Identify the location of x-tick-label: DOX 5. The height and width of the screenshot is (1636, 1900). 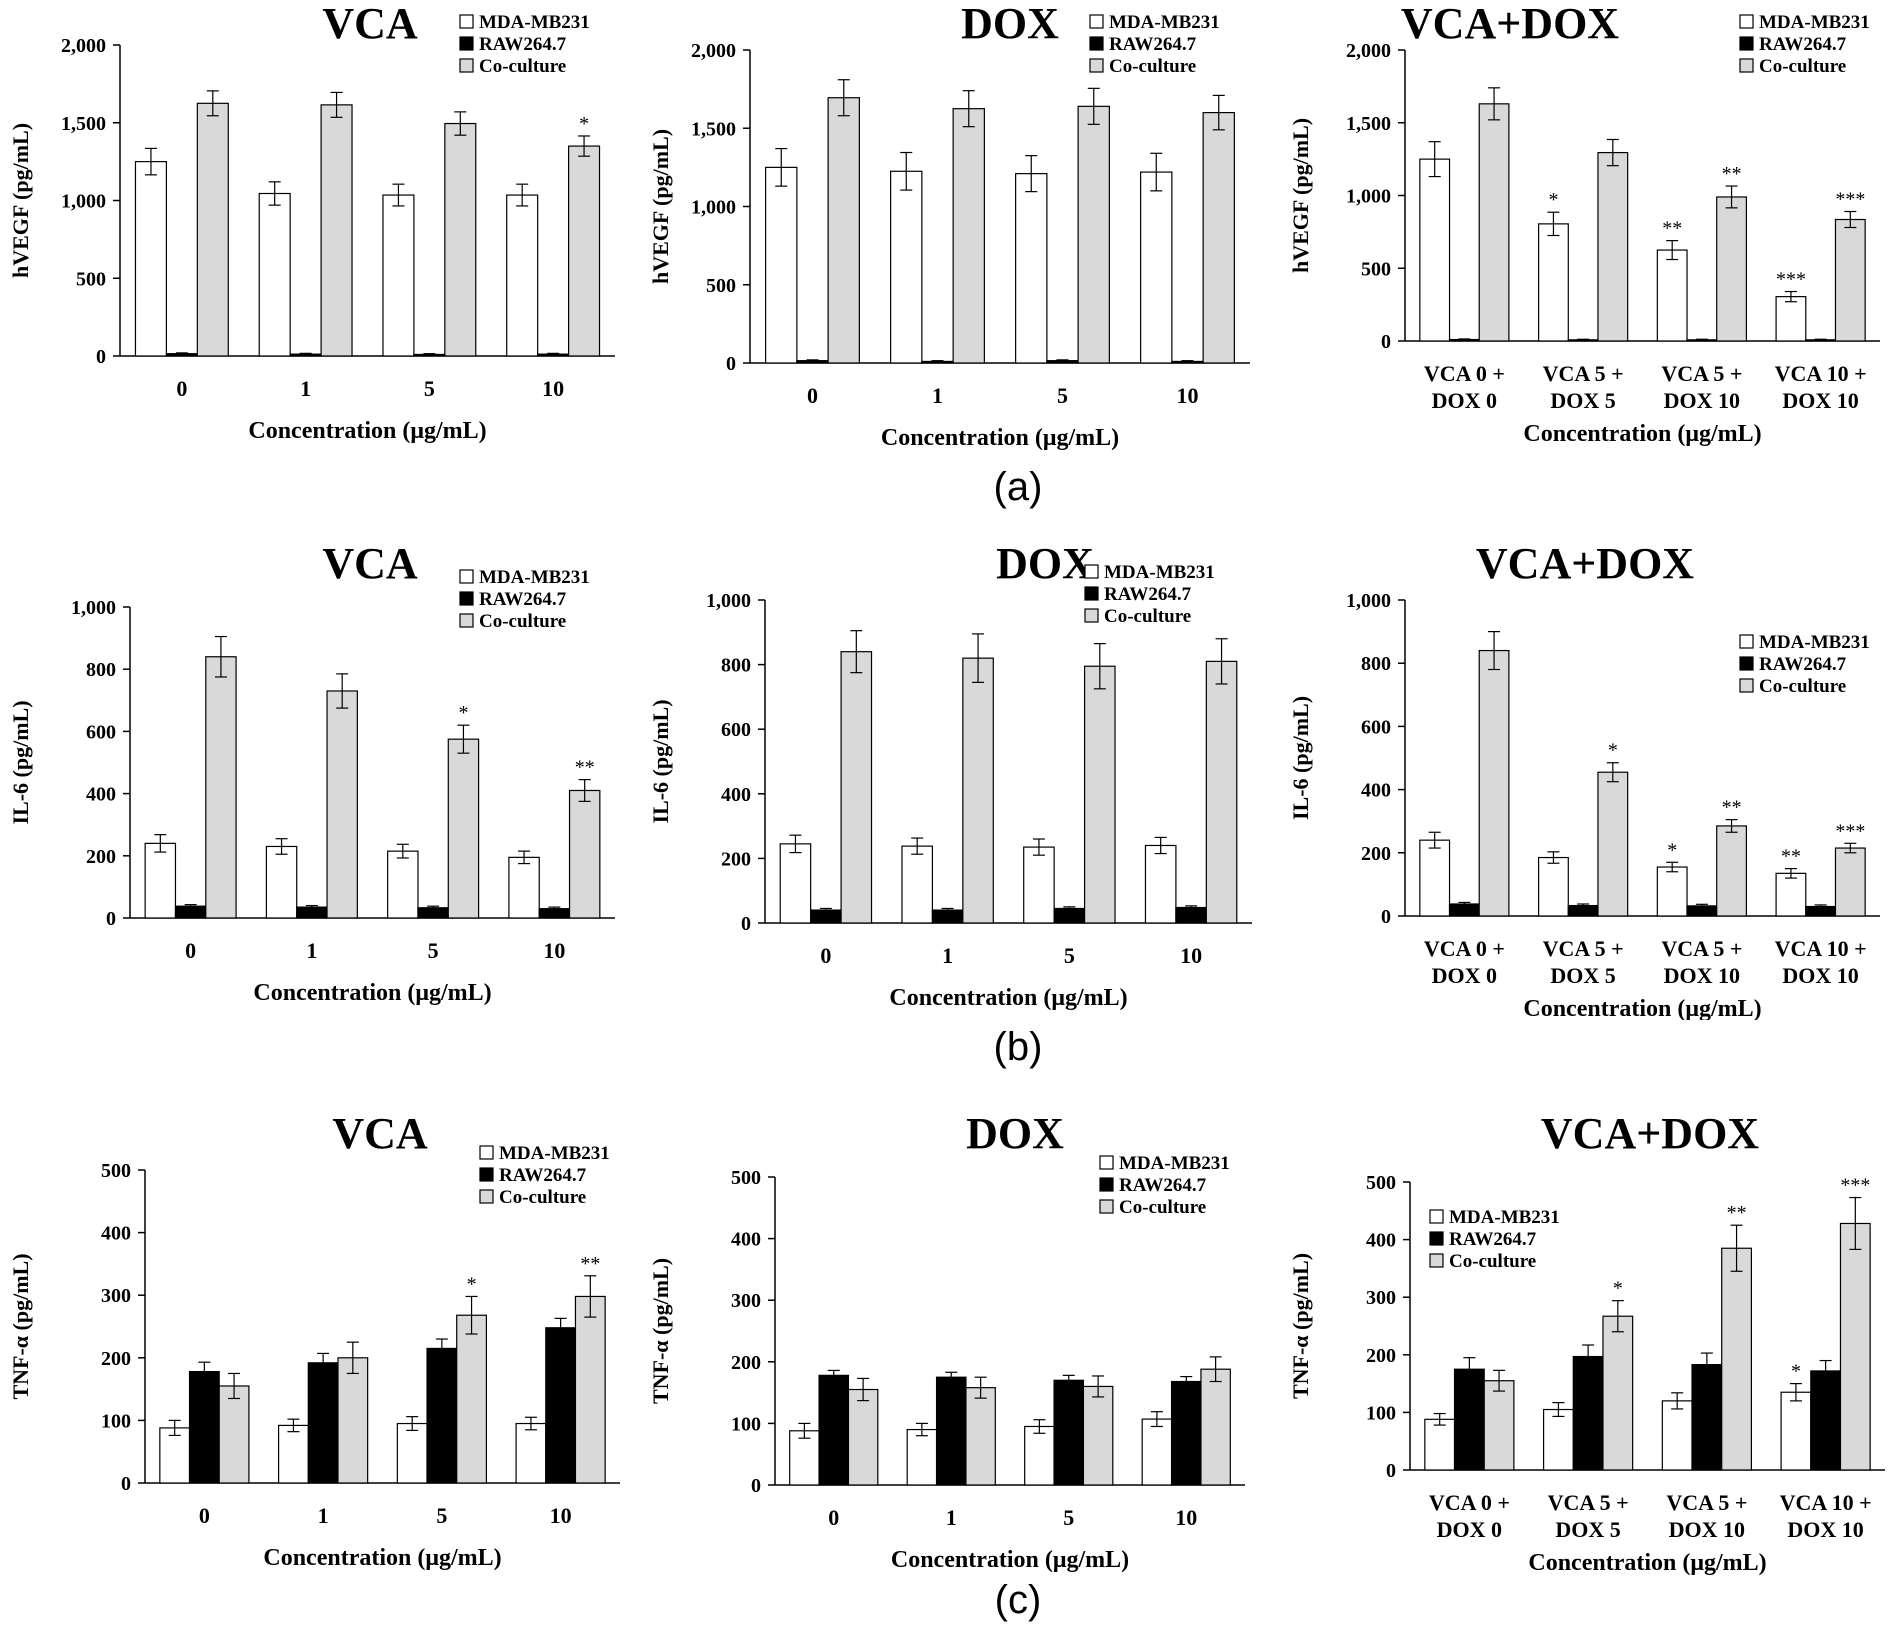
(1582, 400).